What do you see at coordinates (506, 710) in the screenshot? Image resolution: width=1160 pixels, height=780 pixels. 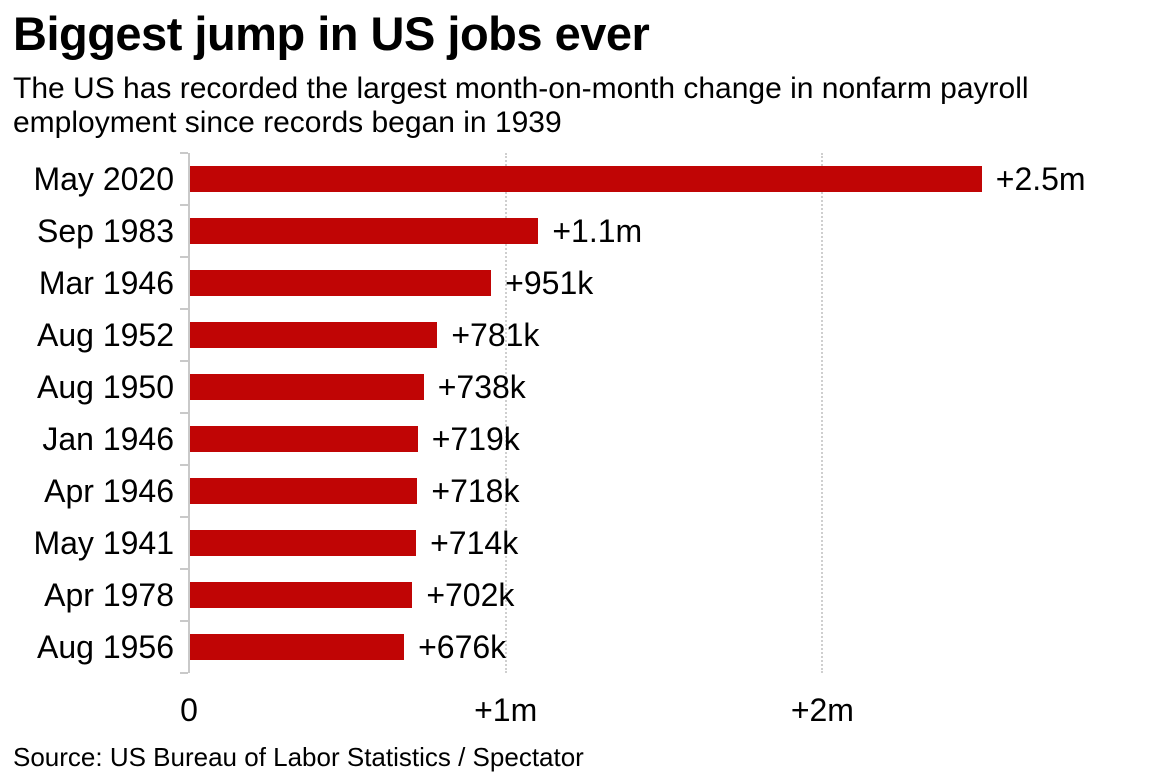 I see `x-tick-label: +1m` at bounding box center [506, 710].